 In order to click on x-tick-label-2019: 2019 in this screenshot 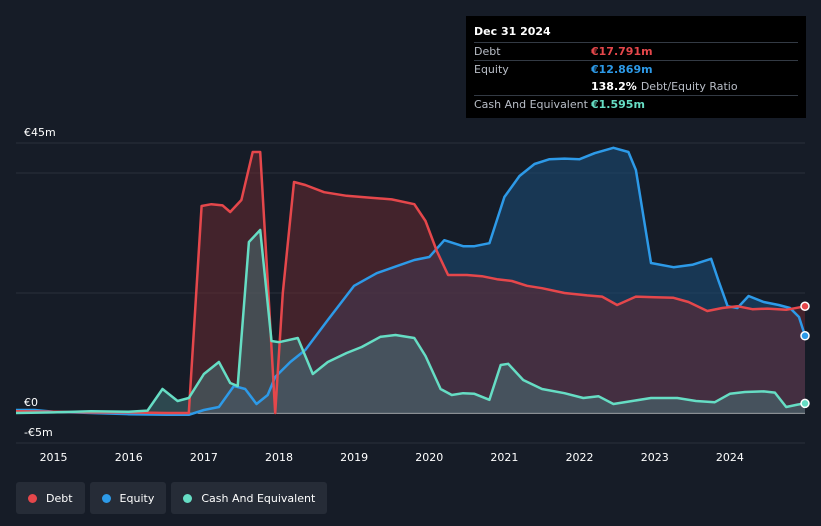, I will do `click(354, 457)`.